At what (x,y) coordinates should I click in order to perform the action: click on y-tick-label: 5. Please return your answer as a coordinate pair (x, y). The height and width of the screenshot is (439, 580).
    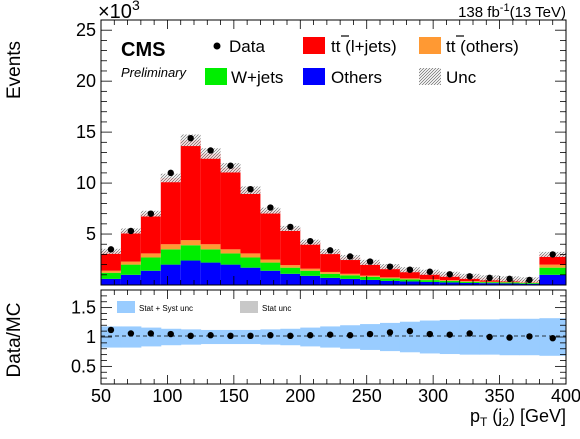
    Looking at the image, I should click on (91, 234).